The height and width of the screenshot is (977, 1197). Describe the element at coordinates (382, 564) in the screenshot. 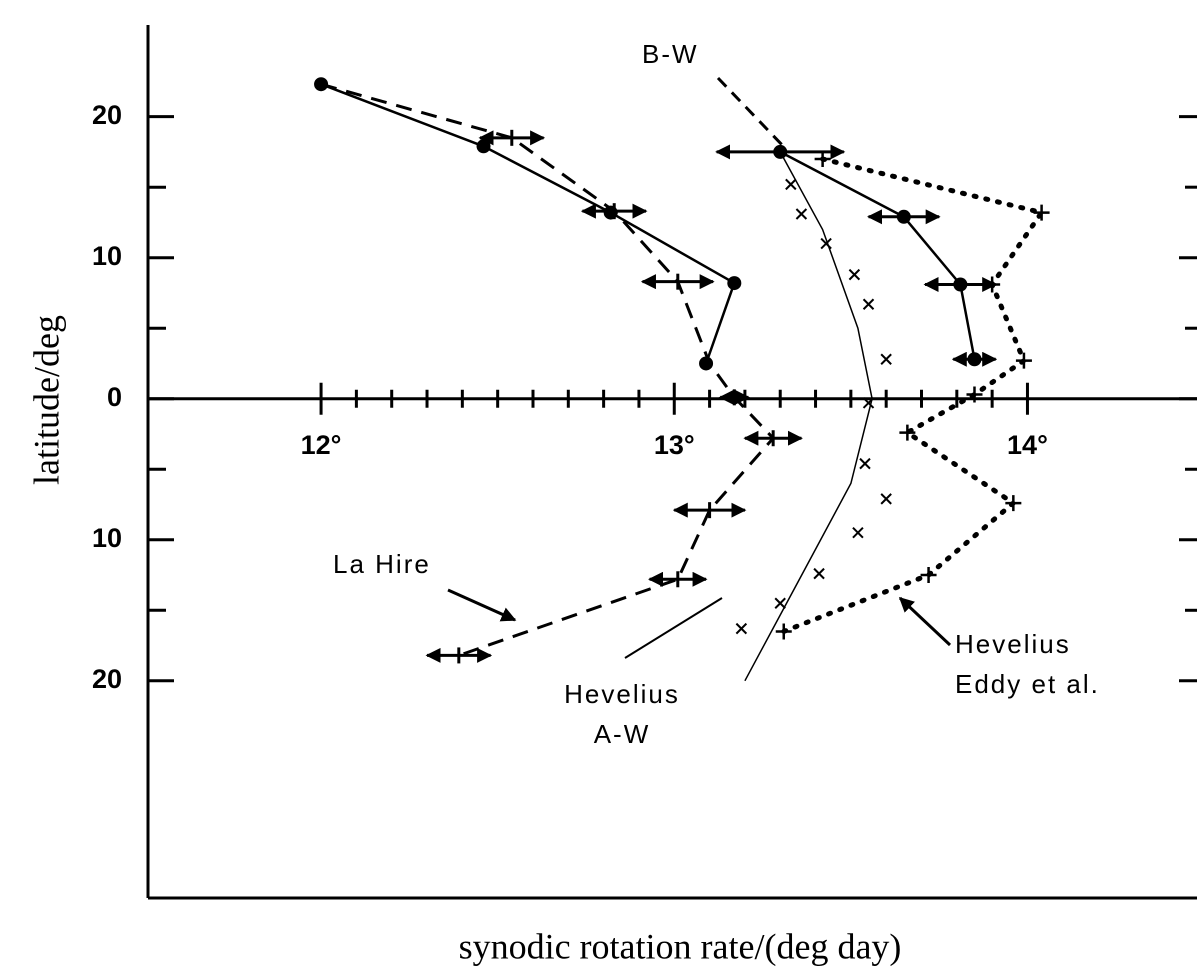

I see `annotation: La Hire` at that location.